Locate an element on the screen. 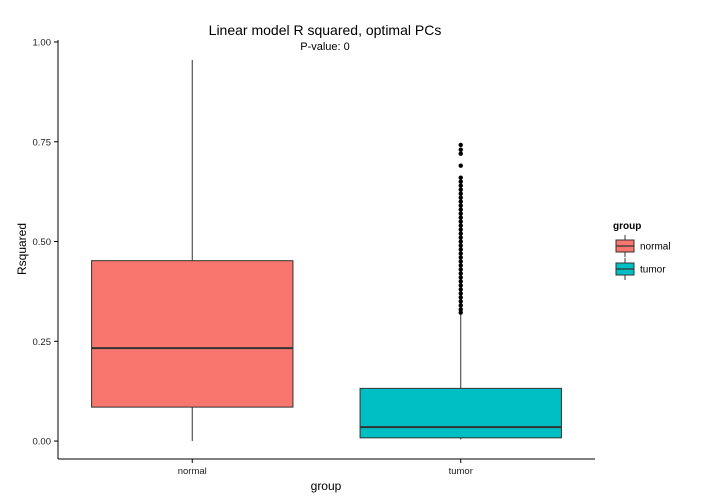  legend-title: group is located at coordinates (627, 226).